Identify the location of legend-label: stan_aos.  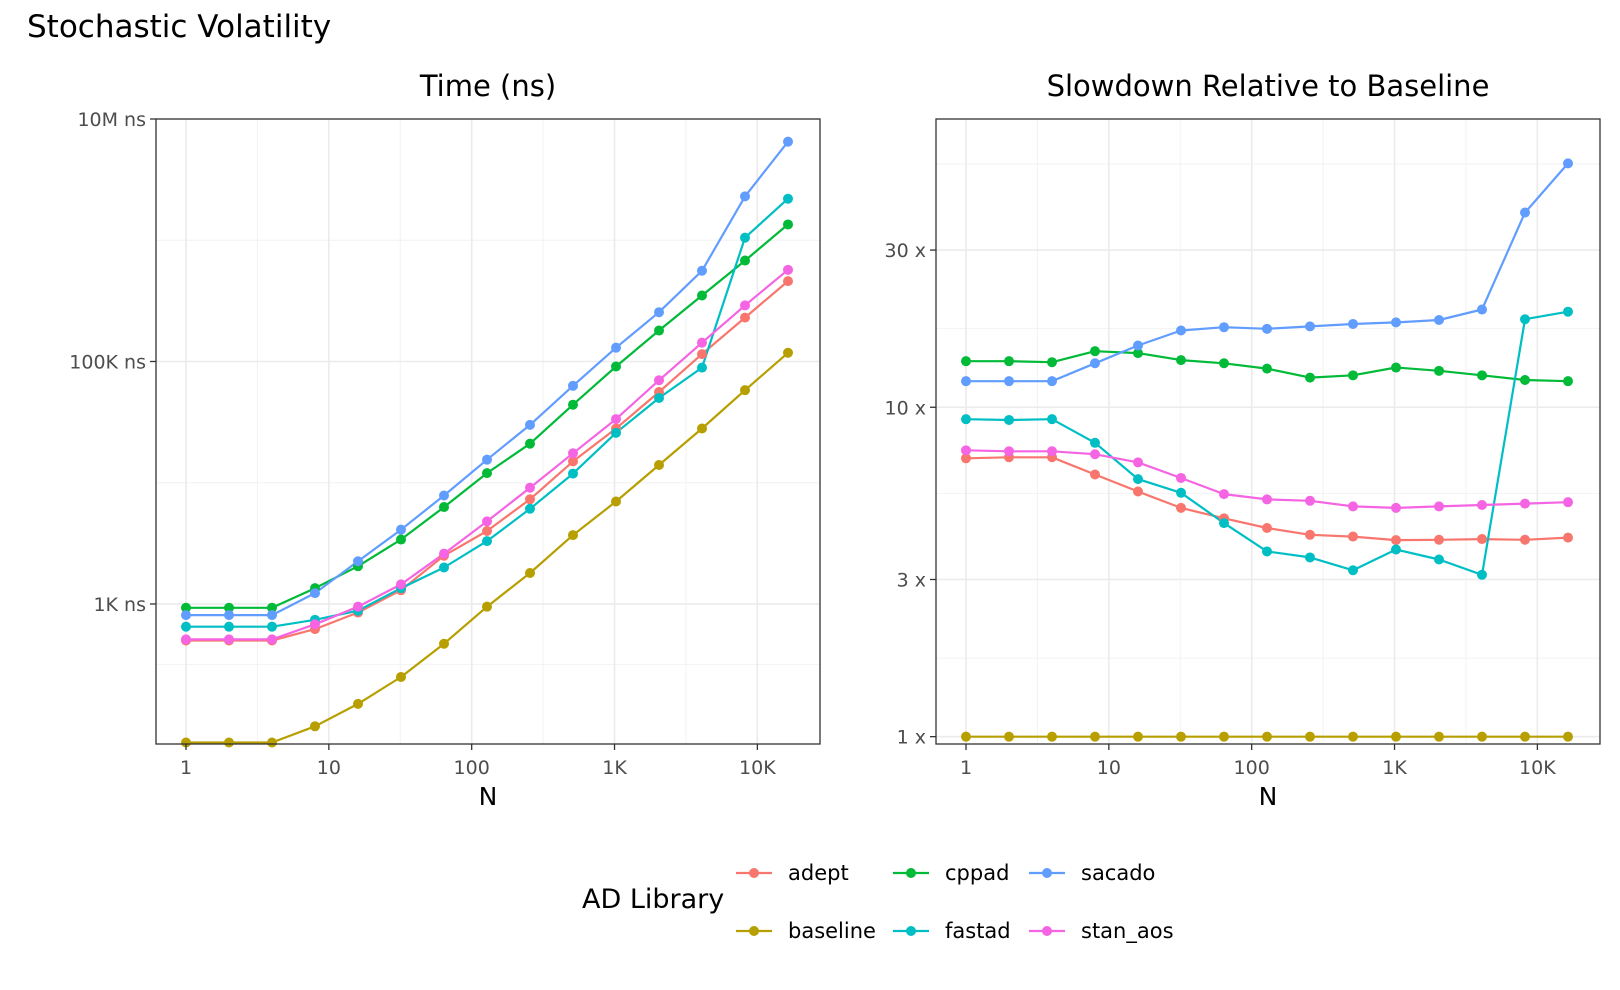
(1127, 931).